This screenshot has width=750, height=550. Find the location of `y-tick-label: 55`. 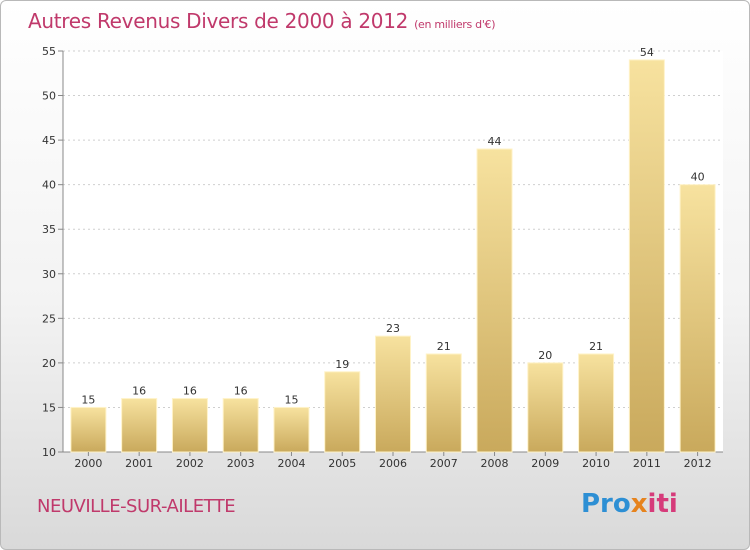

y-tick-label: 55 is located at coordinates (49, 51).